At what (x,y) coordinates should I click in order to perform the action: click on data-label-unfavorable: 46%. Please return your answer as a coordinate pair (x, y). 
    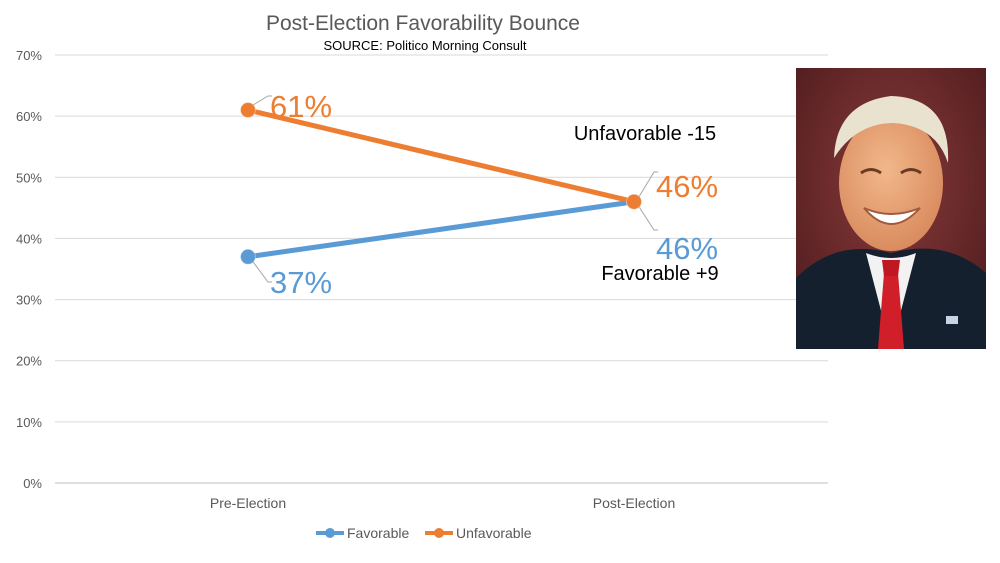
    Looking at the image, I should click on (687, 186).